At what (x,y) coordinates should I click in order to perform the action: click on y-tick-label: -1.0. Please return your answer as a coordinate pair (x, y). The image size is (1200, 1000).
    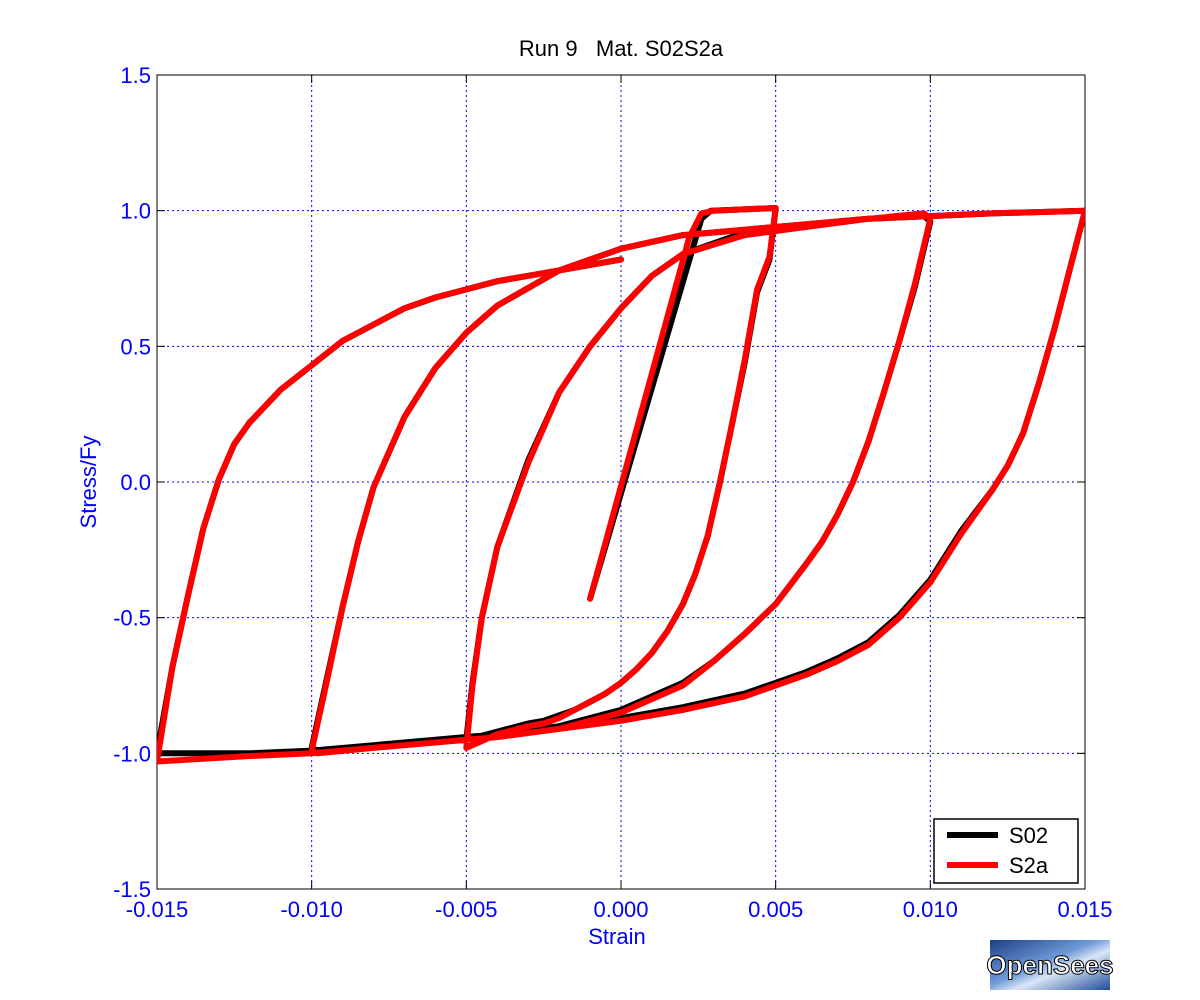
    Looking at the image, I should click on (132, 753).